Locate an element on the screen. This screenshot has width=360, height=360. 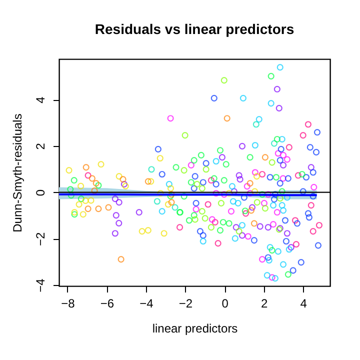
x-tick-label: 2 is located at coordinates (264, 303).